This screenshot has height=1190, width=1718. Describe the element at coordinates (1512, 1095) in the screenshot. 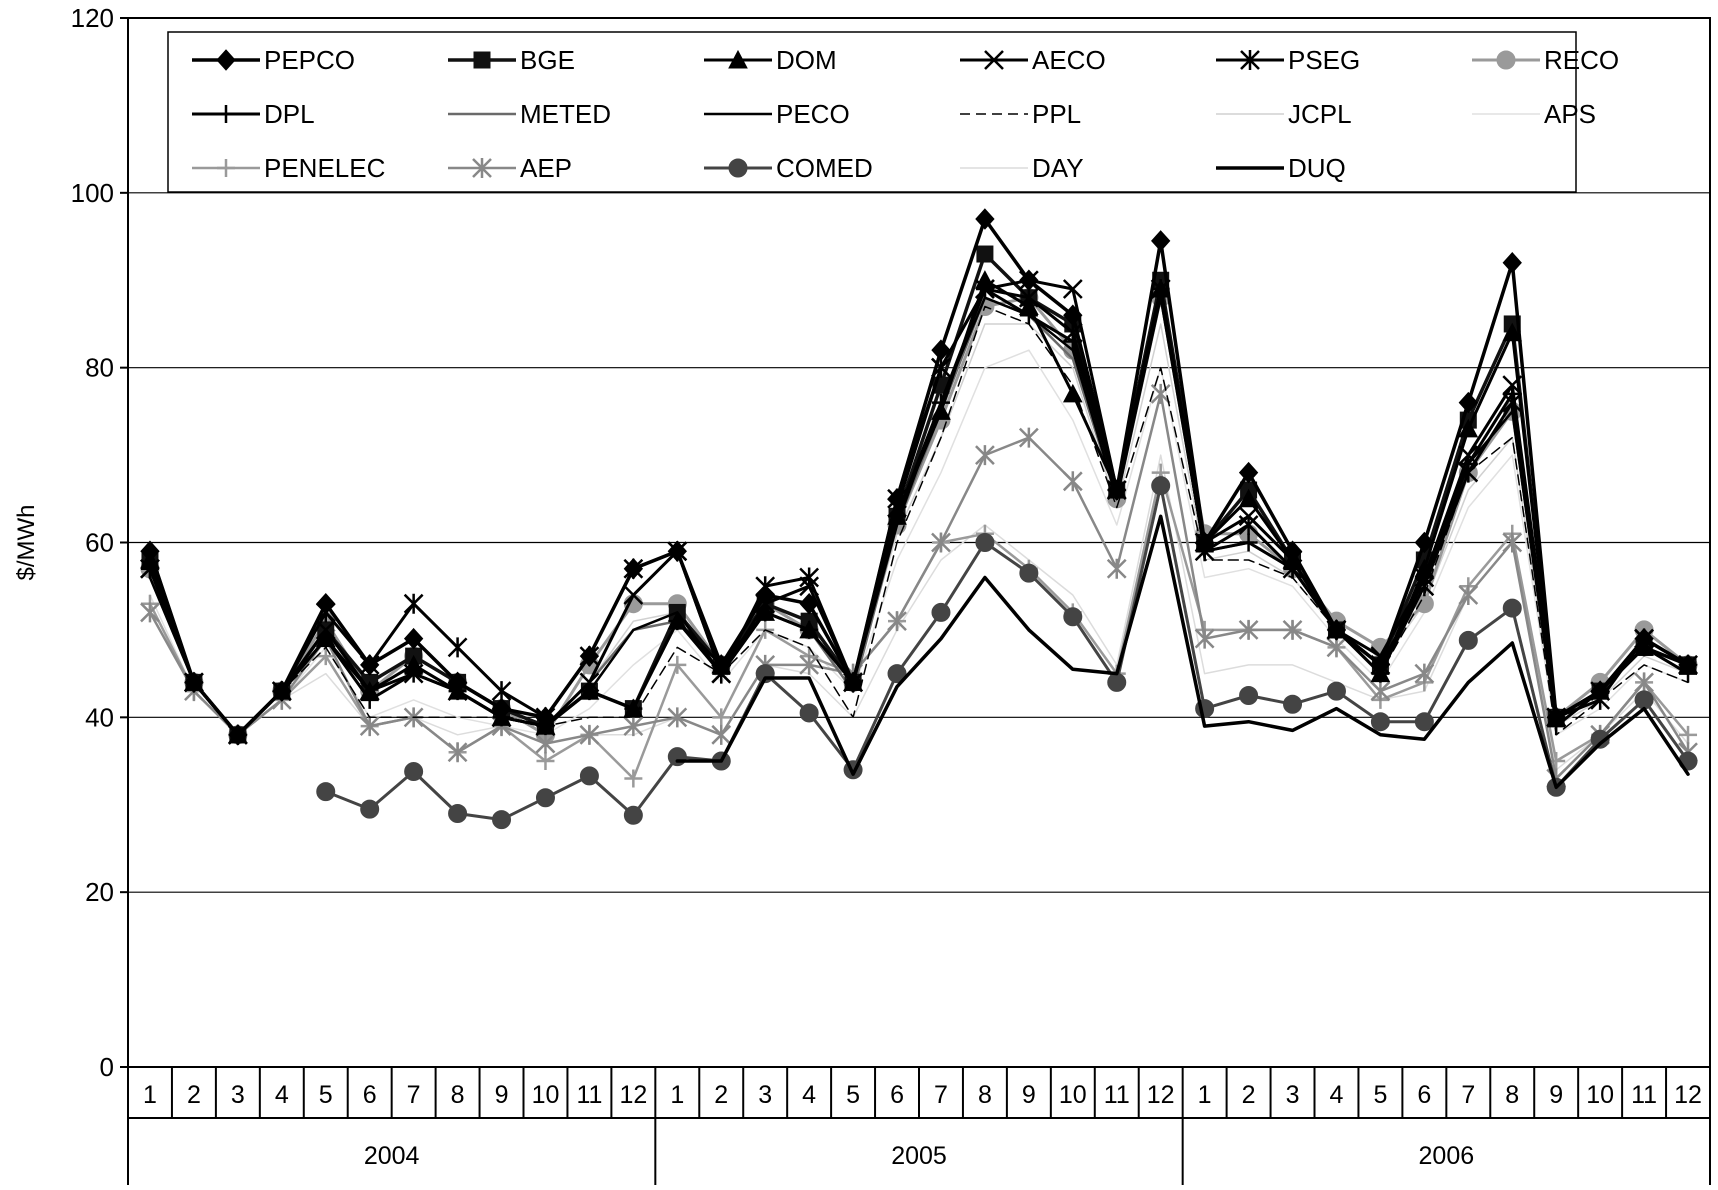

I see `month-tick-label: 8` at that location.